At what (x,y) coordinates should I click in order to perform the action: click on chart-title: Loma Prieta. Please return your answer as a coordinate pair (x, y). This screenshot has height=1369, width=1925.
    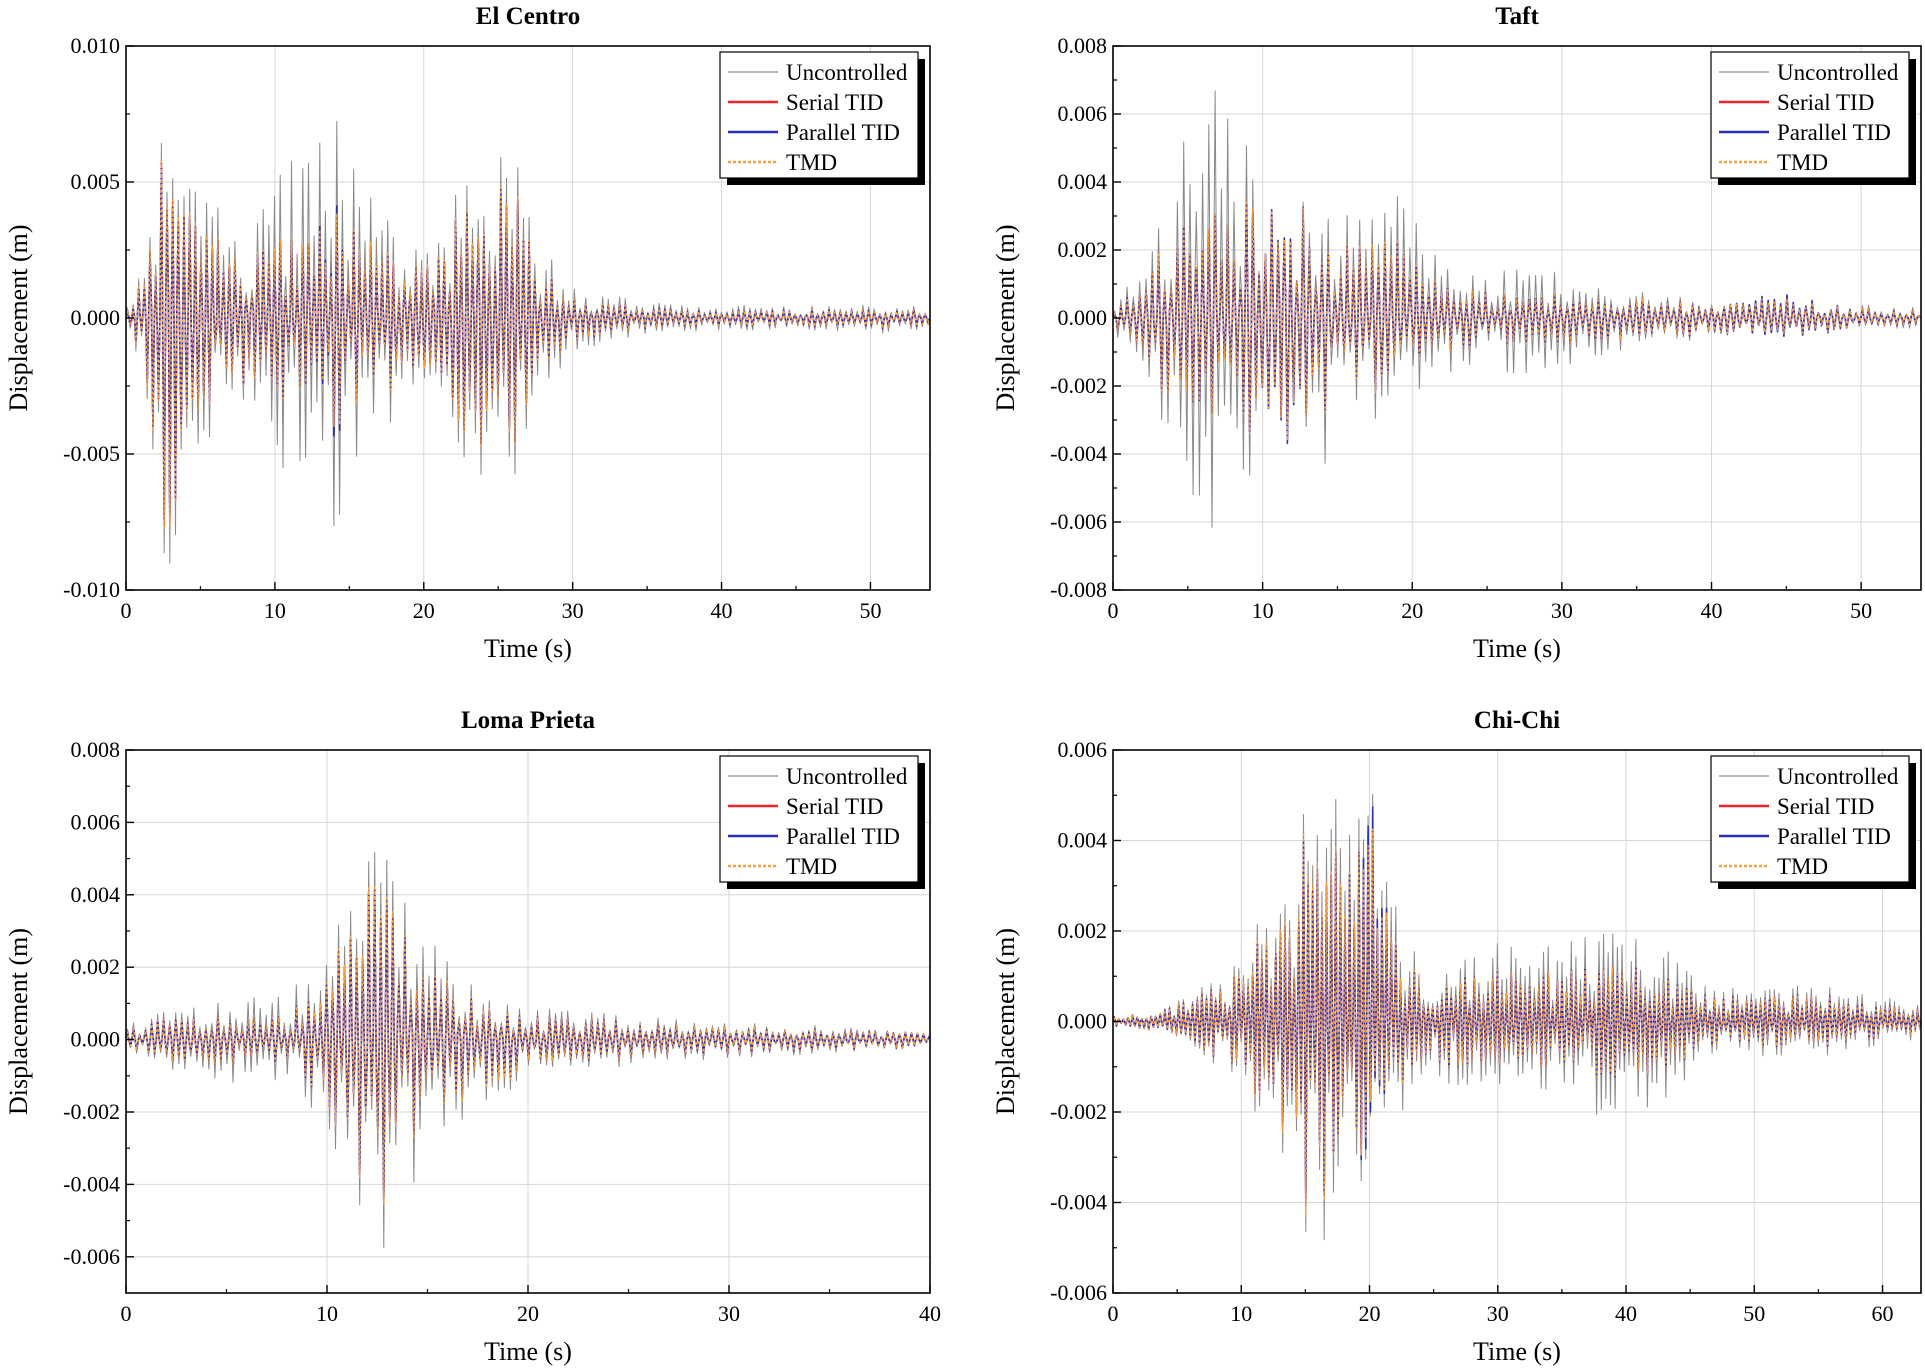
    Looking at the image, I should click on (528, 720).